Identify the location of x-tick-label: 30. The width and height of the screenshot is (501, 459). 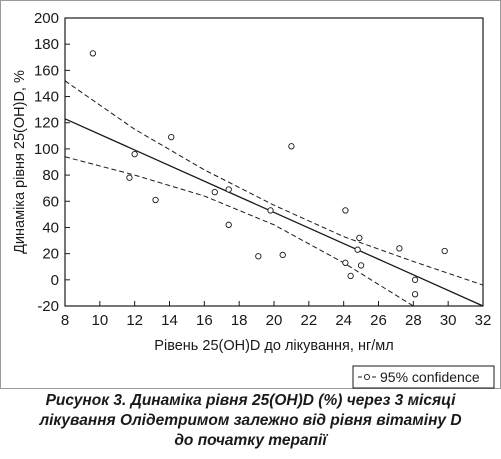
(448, 320).